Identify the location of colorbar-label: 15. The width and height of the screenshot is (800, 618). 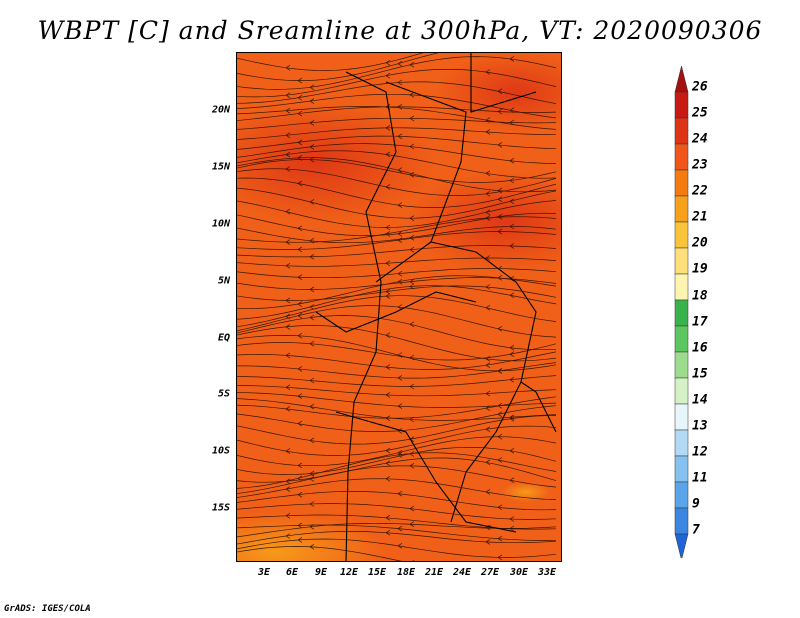
(700, 374).